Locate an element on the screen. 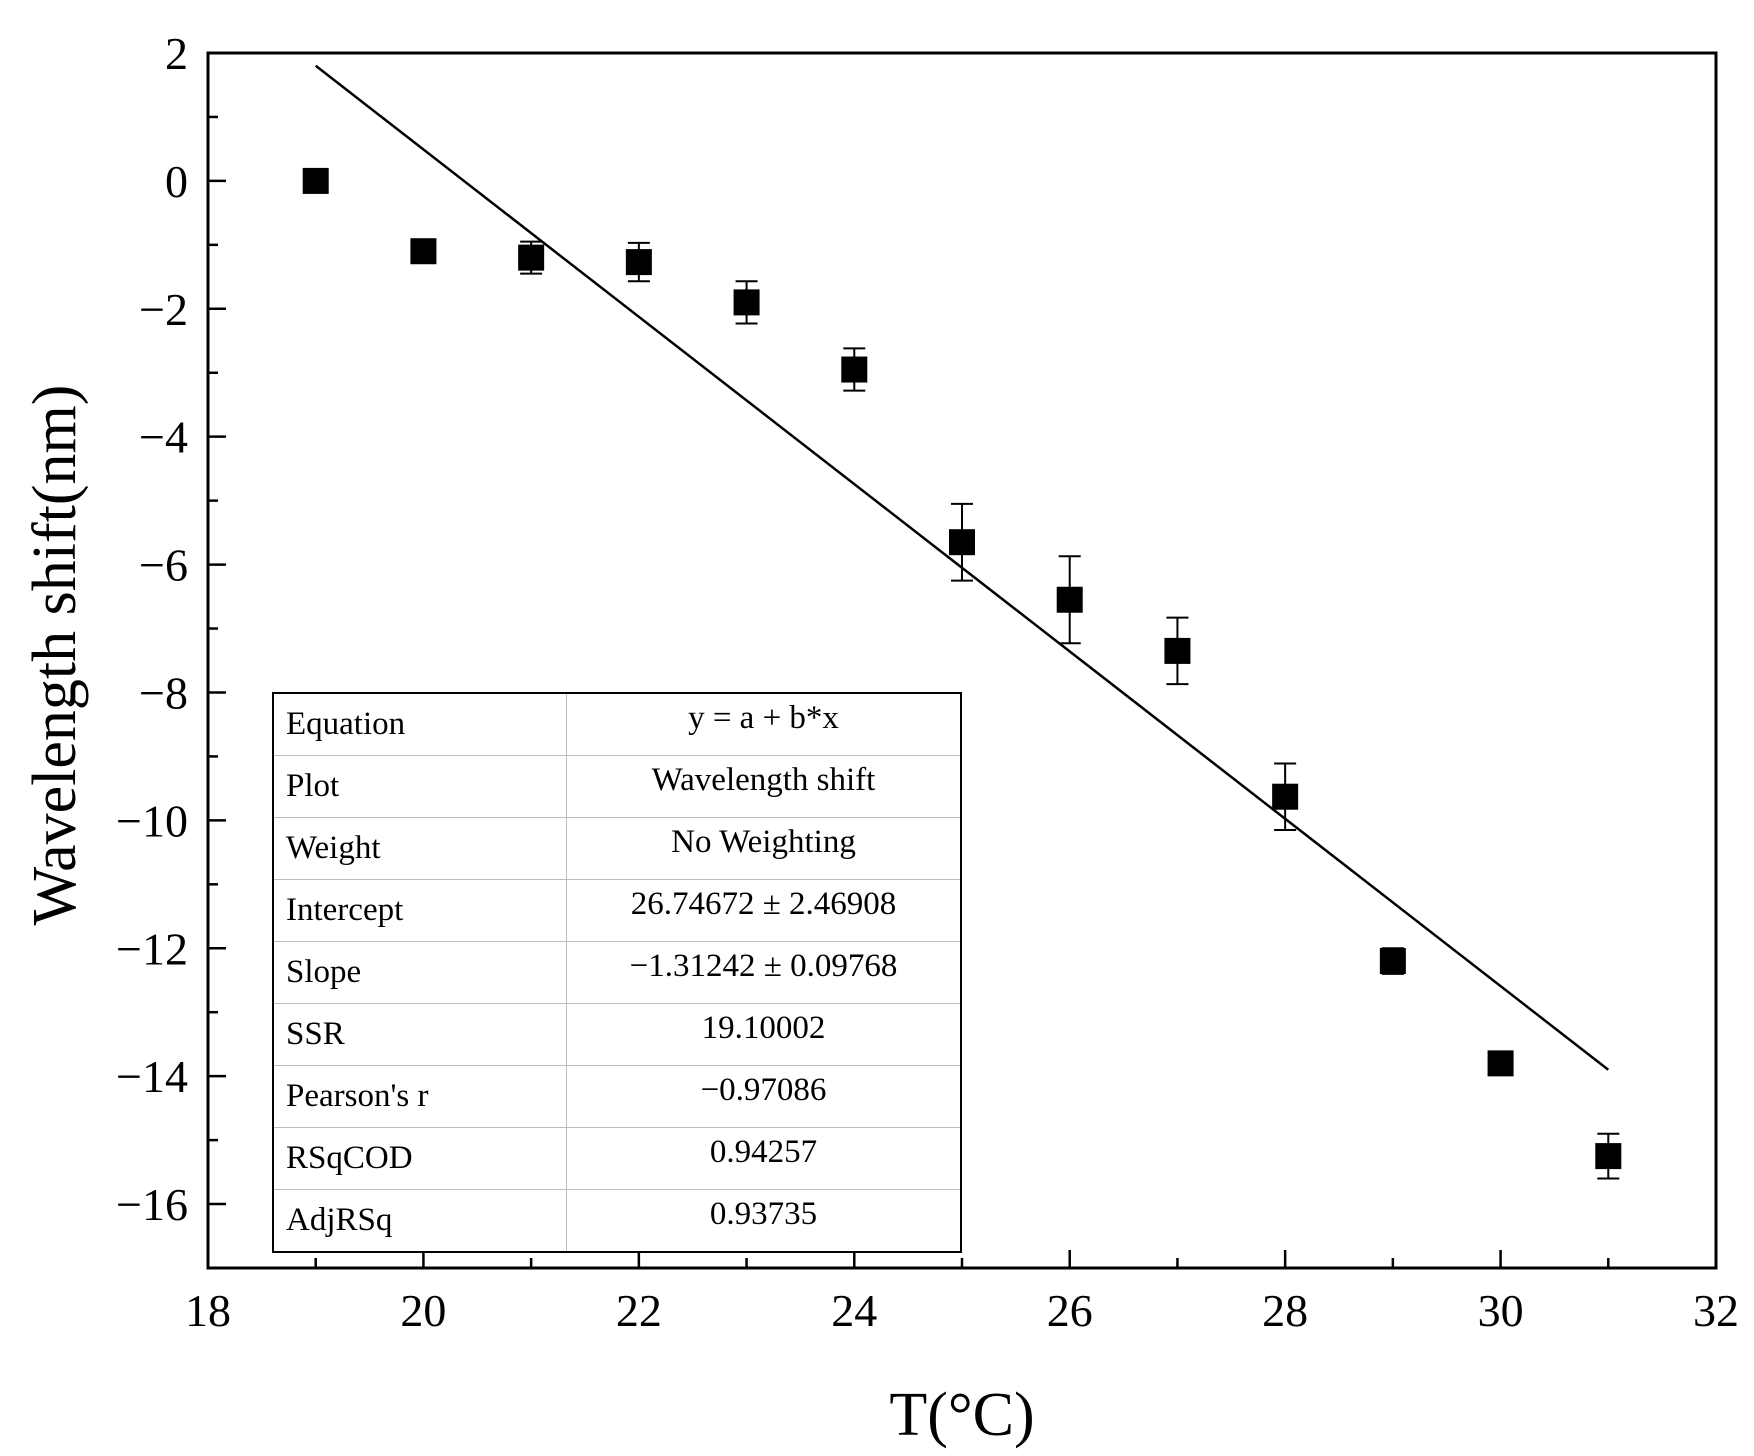  y-tick-label: −16 is located at coordinates (152, 1204).